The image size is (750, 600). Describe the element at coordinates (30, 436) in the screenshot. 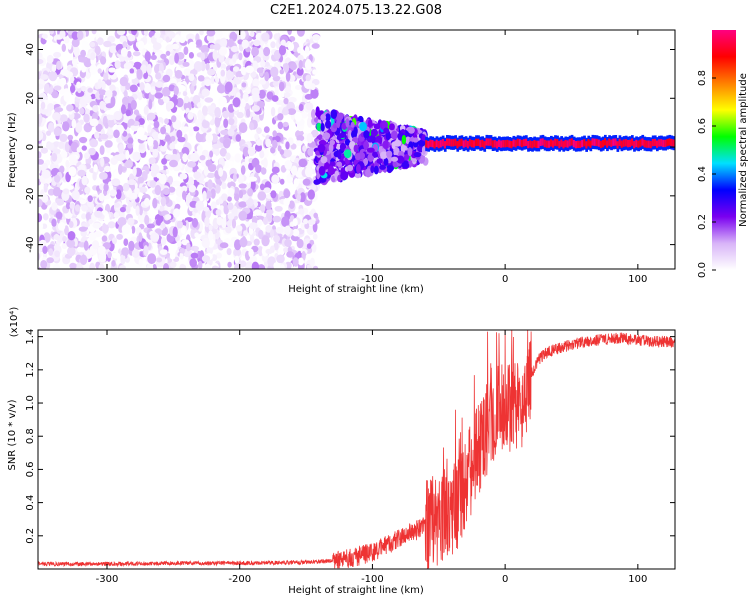

I see `snr-ytick-label: 0.8` at that location.